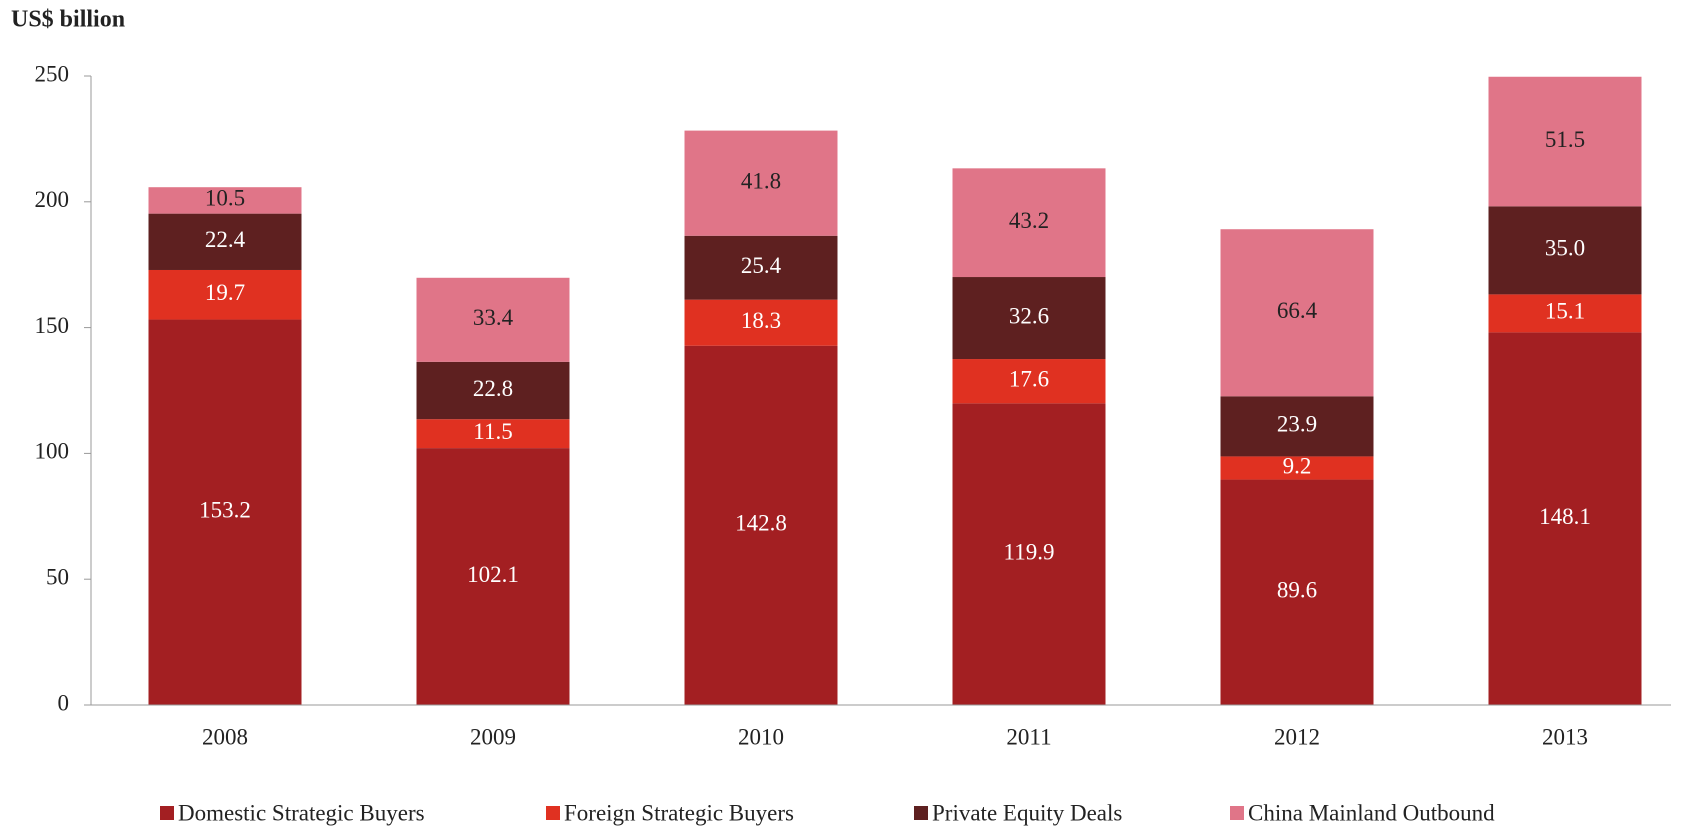 This screenshot has width=1702, height=832. I want to click on y-tick-label: 50, so click(57, 576).